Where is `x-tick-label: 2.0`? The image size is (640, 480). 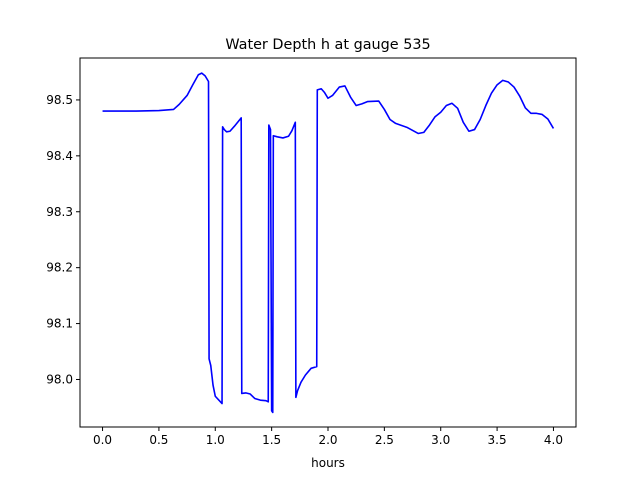
x-tick-label: 2.0 is located at coordinates (327, 440).